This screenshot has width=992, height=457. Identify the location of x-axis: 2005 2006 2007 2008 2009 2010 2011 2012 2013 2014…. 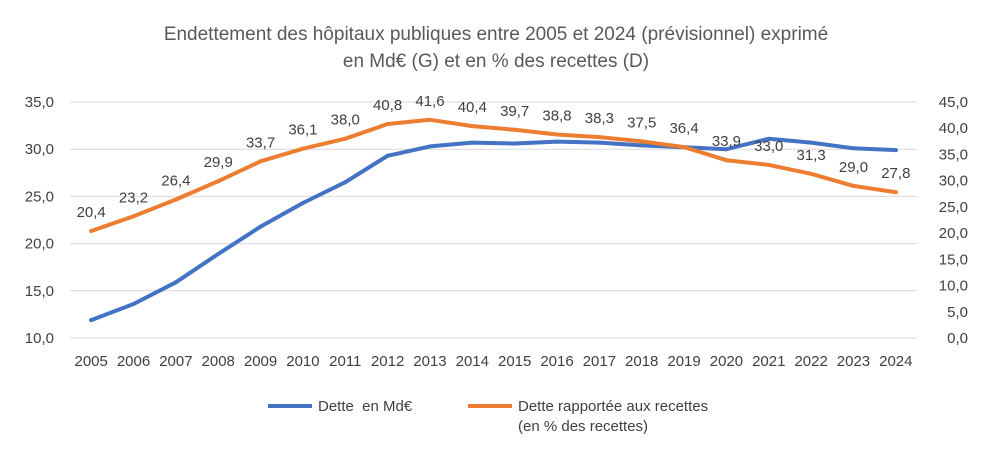
(493, 361).